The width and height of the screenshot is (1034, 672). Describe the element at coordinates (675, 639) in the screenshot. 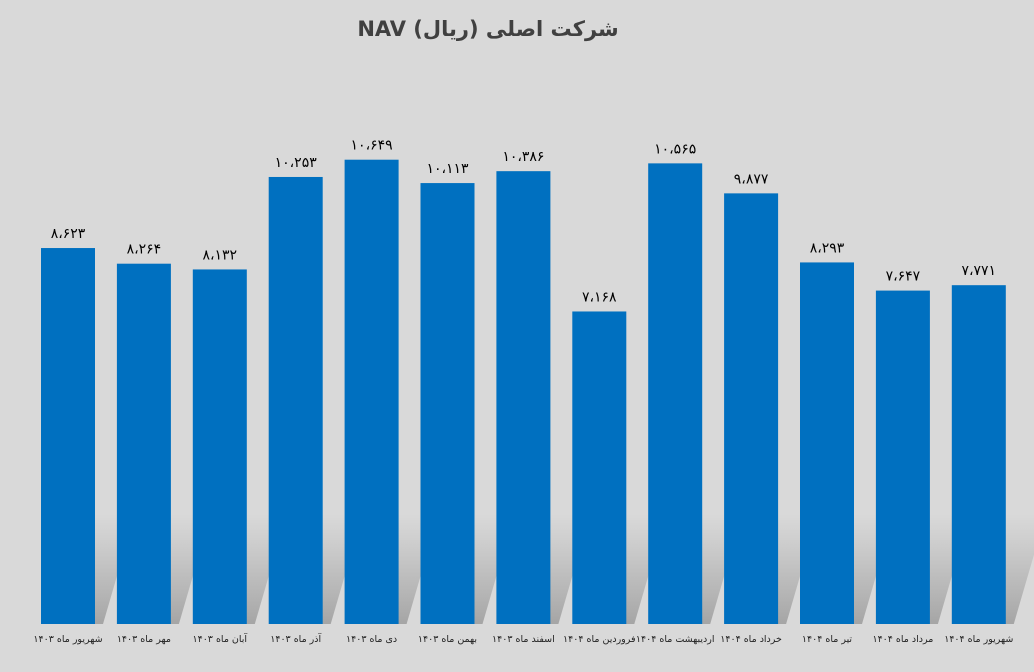

I see `category-label: اردیبهشت ماه ۱۴۰۴` at that location.